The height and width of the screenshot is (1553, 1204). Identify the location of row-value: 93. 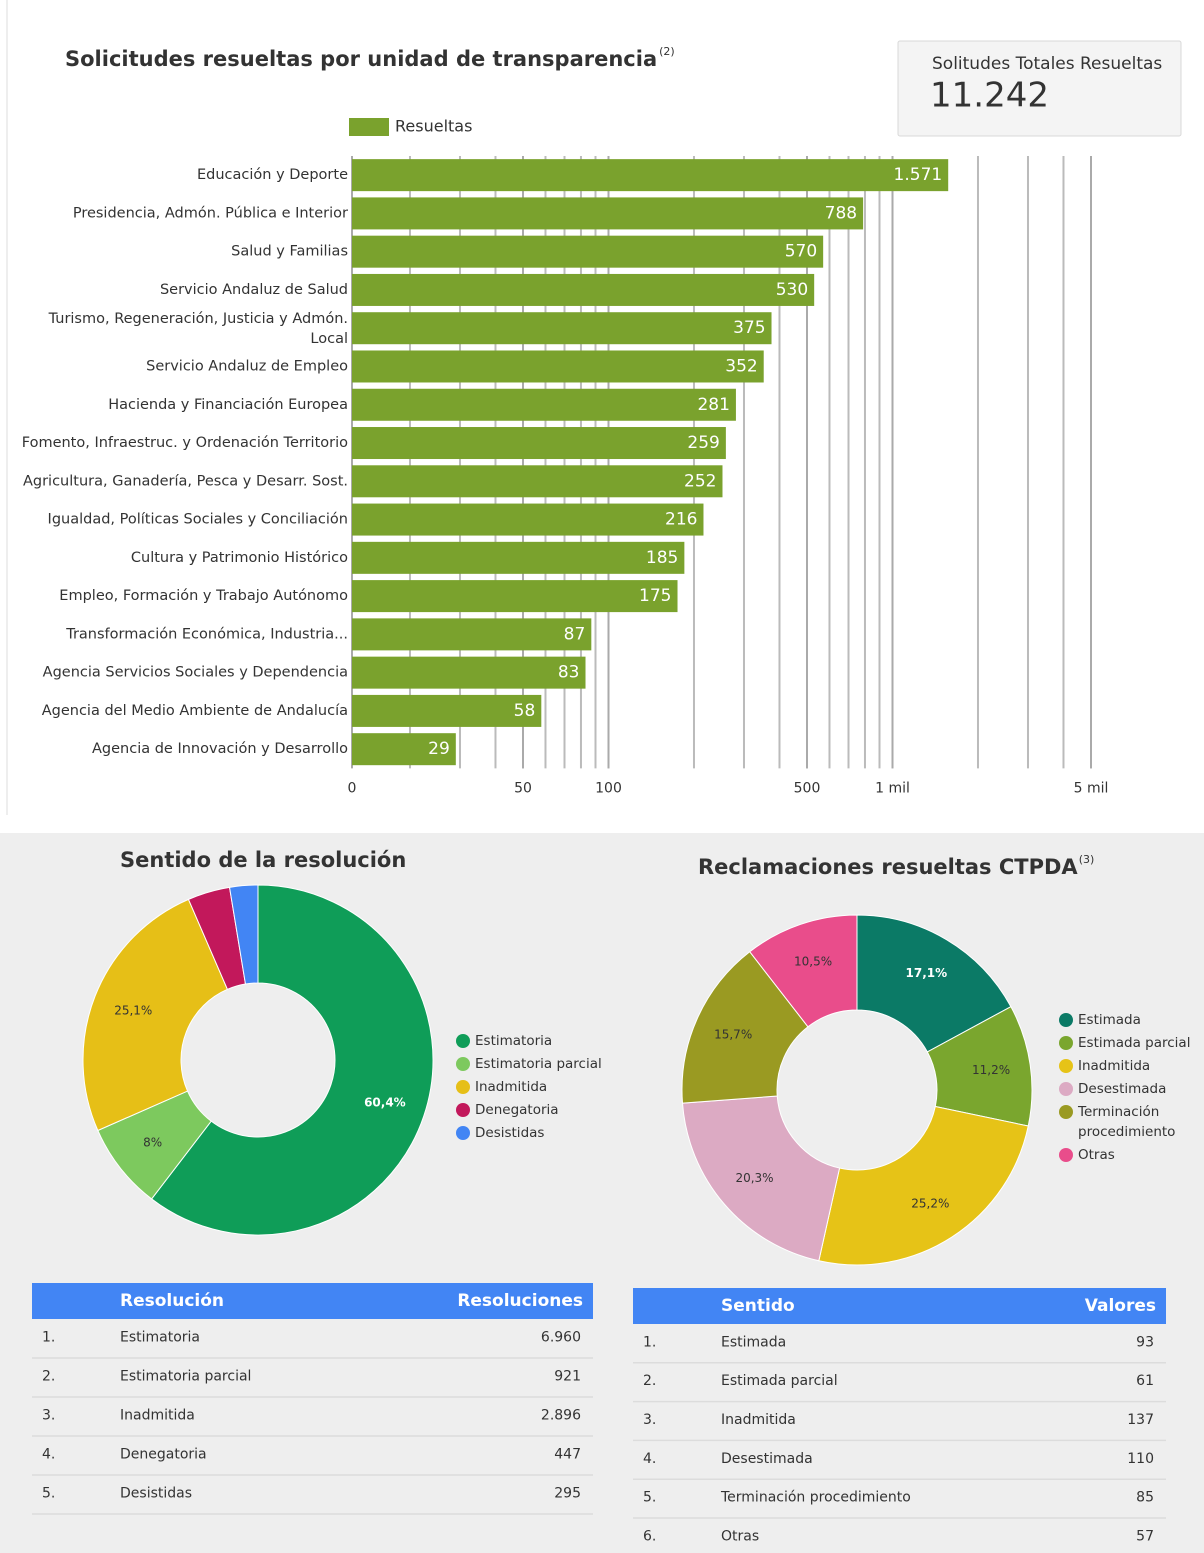
(1145, 1342).